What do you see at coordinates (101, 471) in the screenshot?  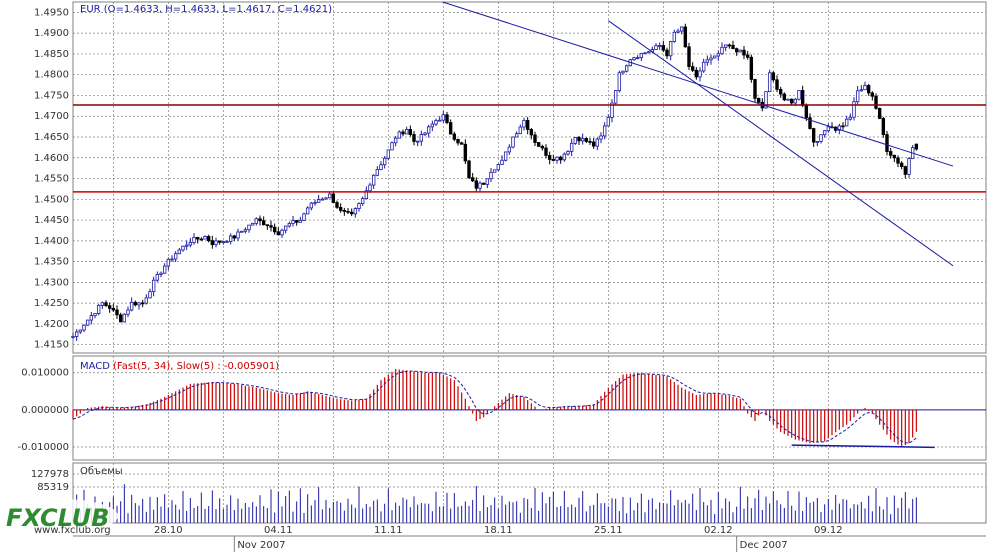 I see `volume-panel-title: Объемы` at bounding box center [101, 471].